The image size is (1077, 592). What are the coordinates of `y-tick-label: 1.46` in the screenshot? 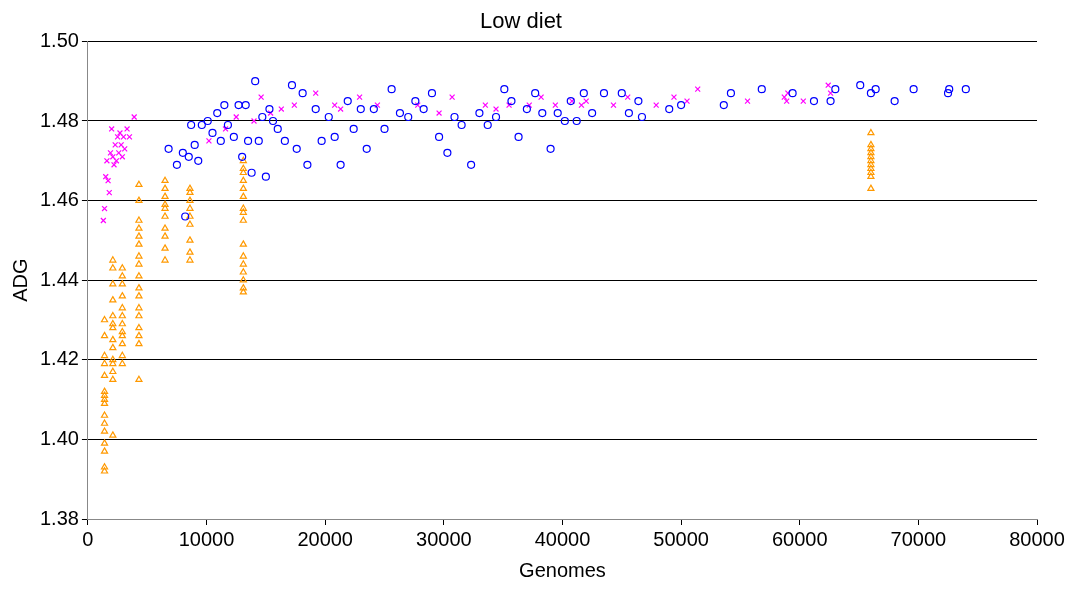 It's located at (59, 199).